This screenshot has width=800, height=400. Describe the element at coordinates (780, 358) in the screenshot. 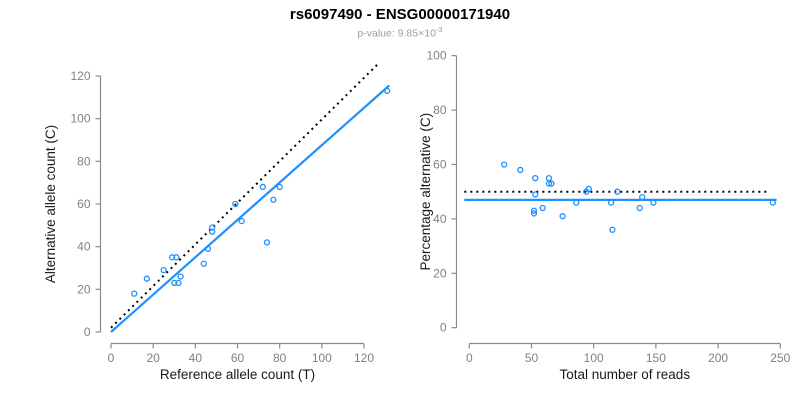

I see `x-tick-label: 250` at that location.